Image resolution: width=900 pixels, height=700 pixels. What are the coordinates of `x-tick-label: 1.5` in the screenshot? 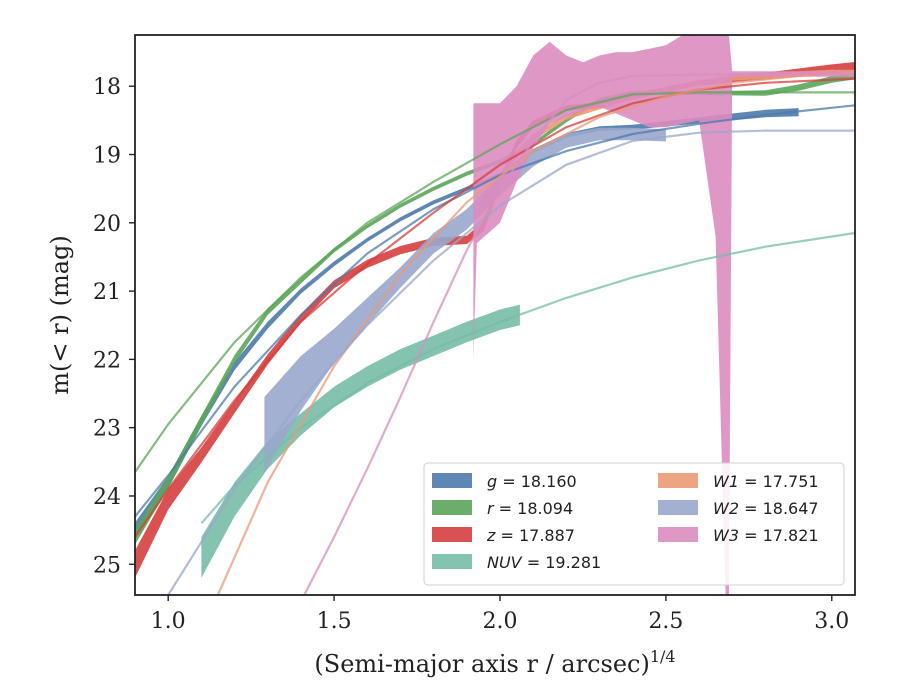 It's located at (334, 621).